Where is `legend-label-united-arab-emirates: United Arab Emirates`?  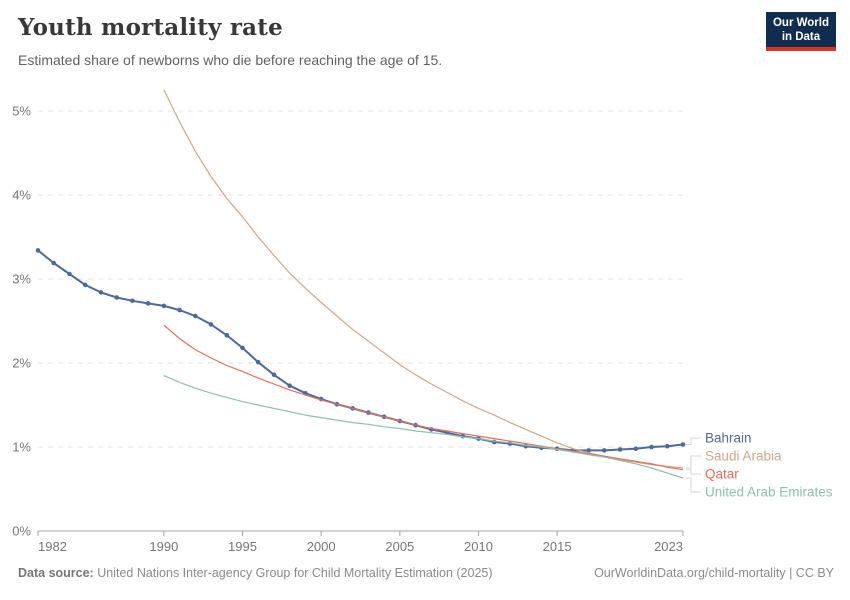 legend-label-united-arab-emirates: United Arab Emirates is located at coordinates (769, 492).